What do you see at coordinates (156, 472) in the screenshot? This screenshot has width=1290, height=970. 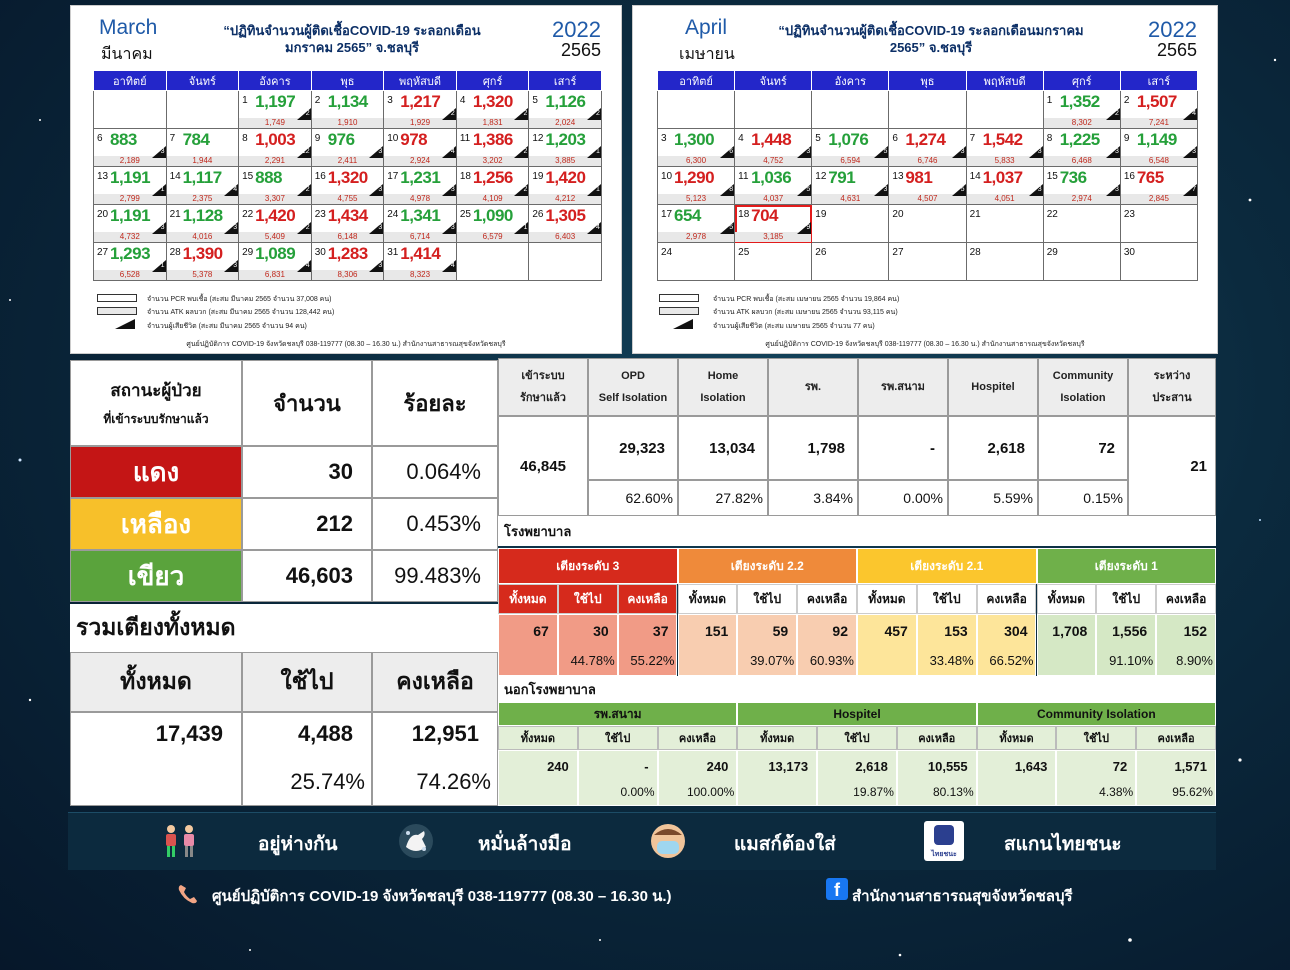 I see `status-red-label: แดง` at bounding box center [156, 472].